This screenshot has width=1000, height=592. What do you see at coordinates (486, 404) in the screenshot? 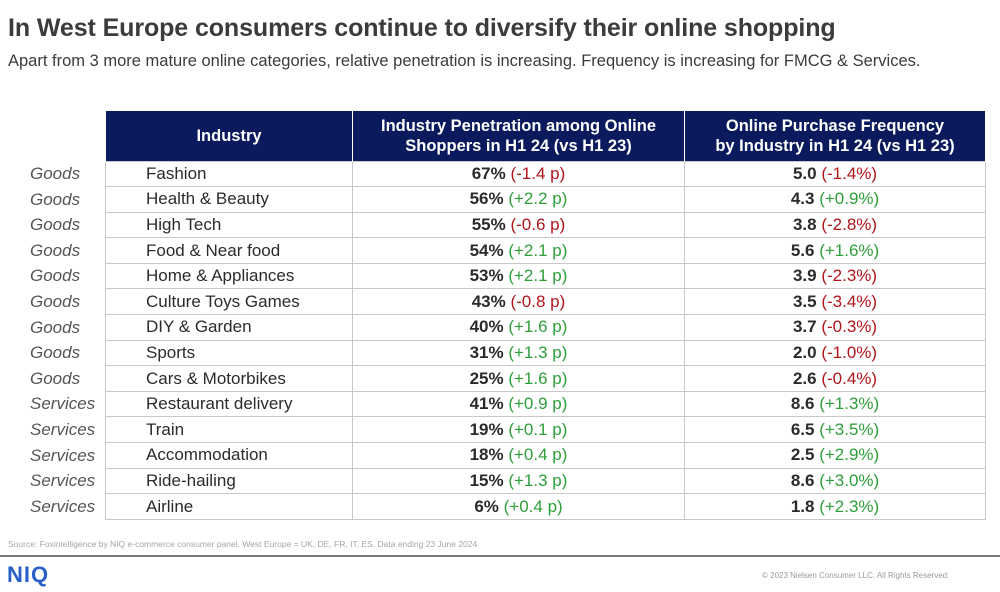
I see `penetration-value: 41%` at bounding box center [486, 404].